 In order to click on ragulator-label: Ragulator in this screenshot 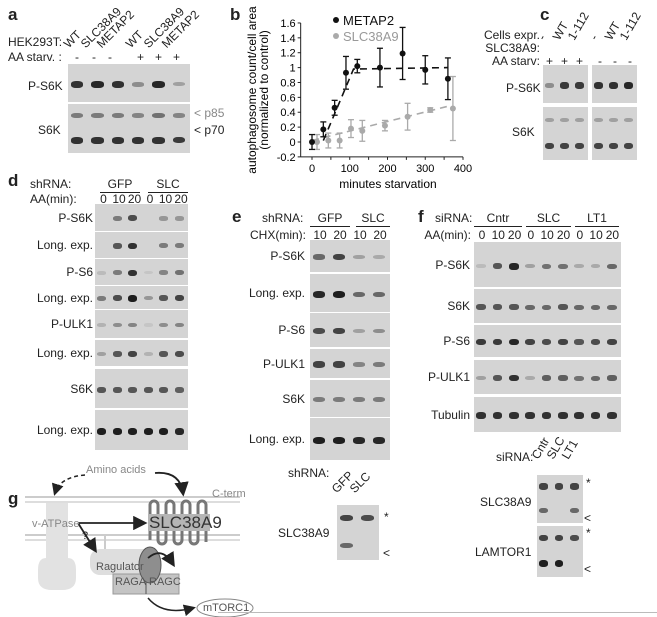, I will do `click(120, 567)`.